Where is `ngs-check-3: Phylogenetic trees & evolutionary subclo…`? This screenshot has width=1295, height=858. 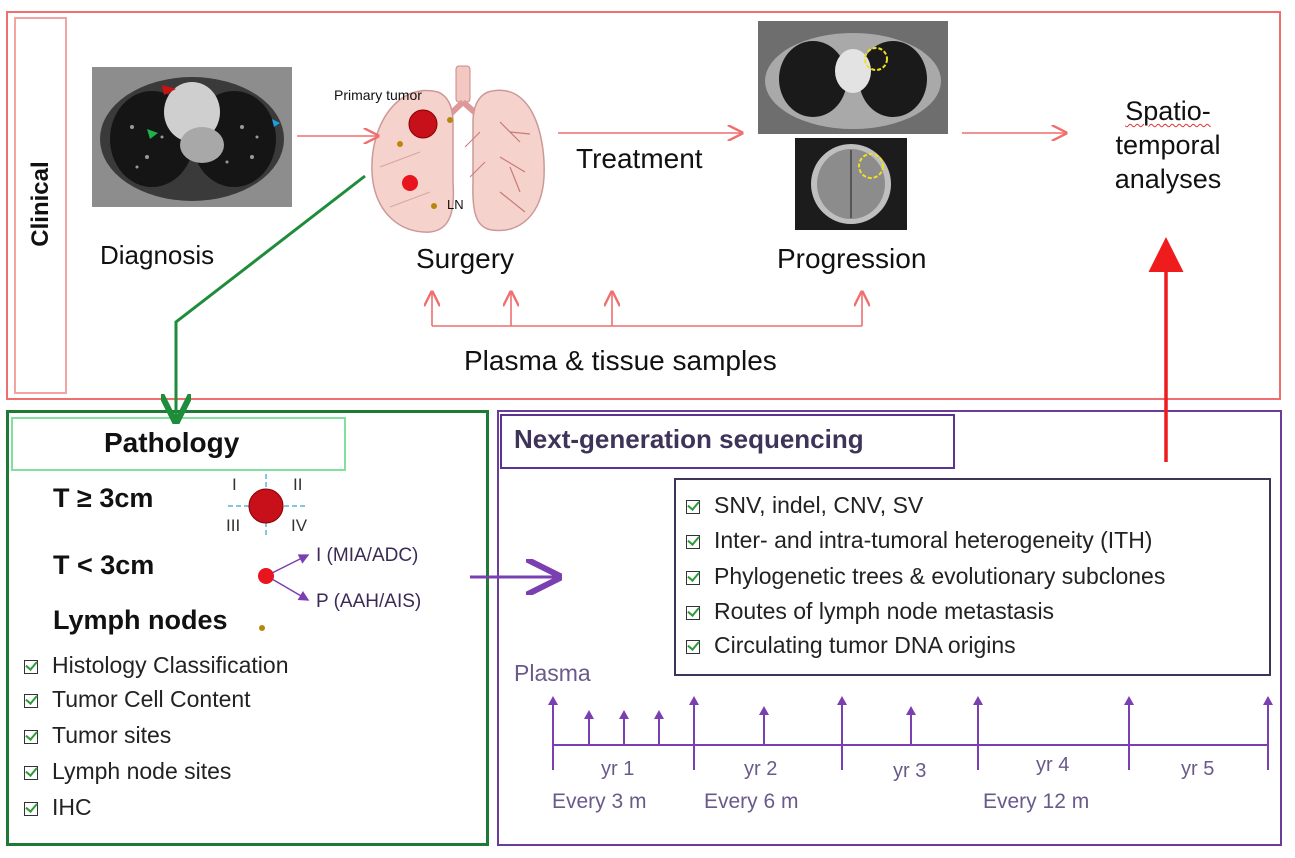 ngs-check-3: Phylogenetic trees & evolutionary subclo… is located at coordinates (925, 576).